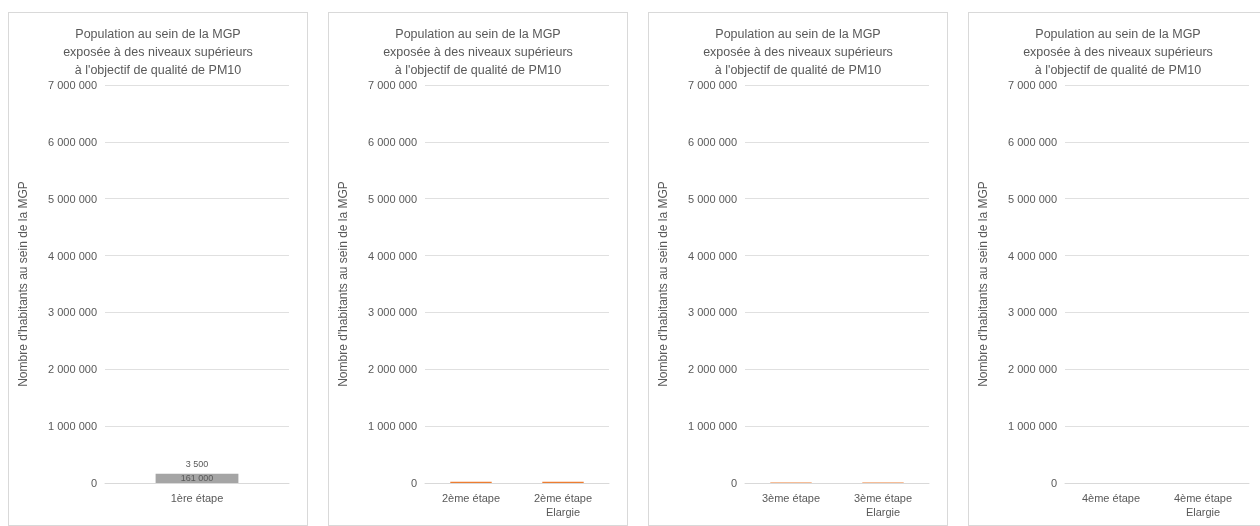 The height and width of the screenshot is (526, 1260). What do you see at coordinates (883, 505) in the screenshot?
I see `x-tick-label: 3ème étape Elargie` at bounding box center [883, 505].